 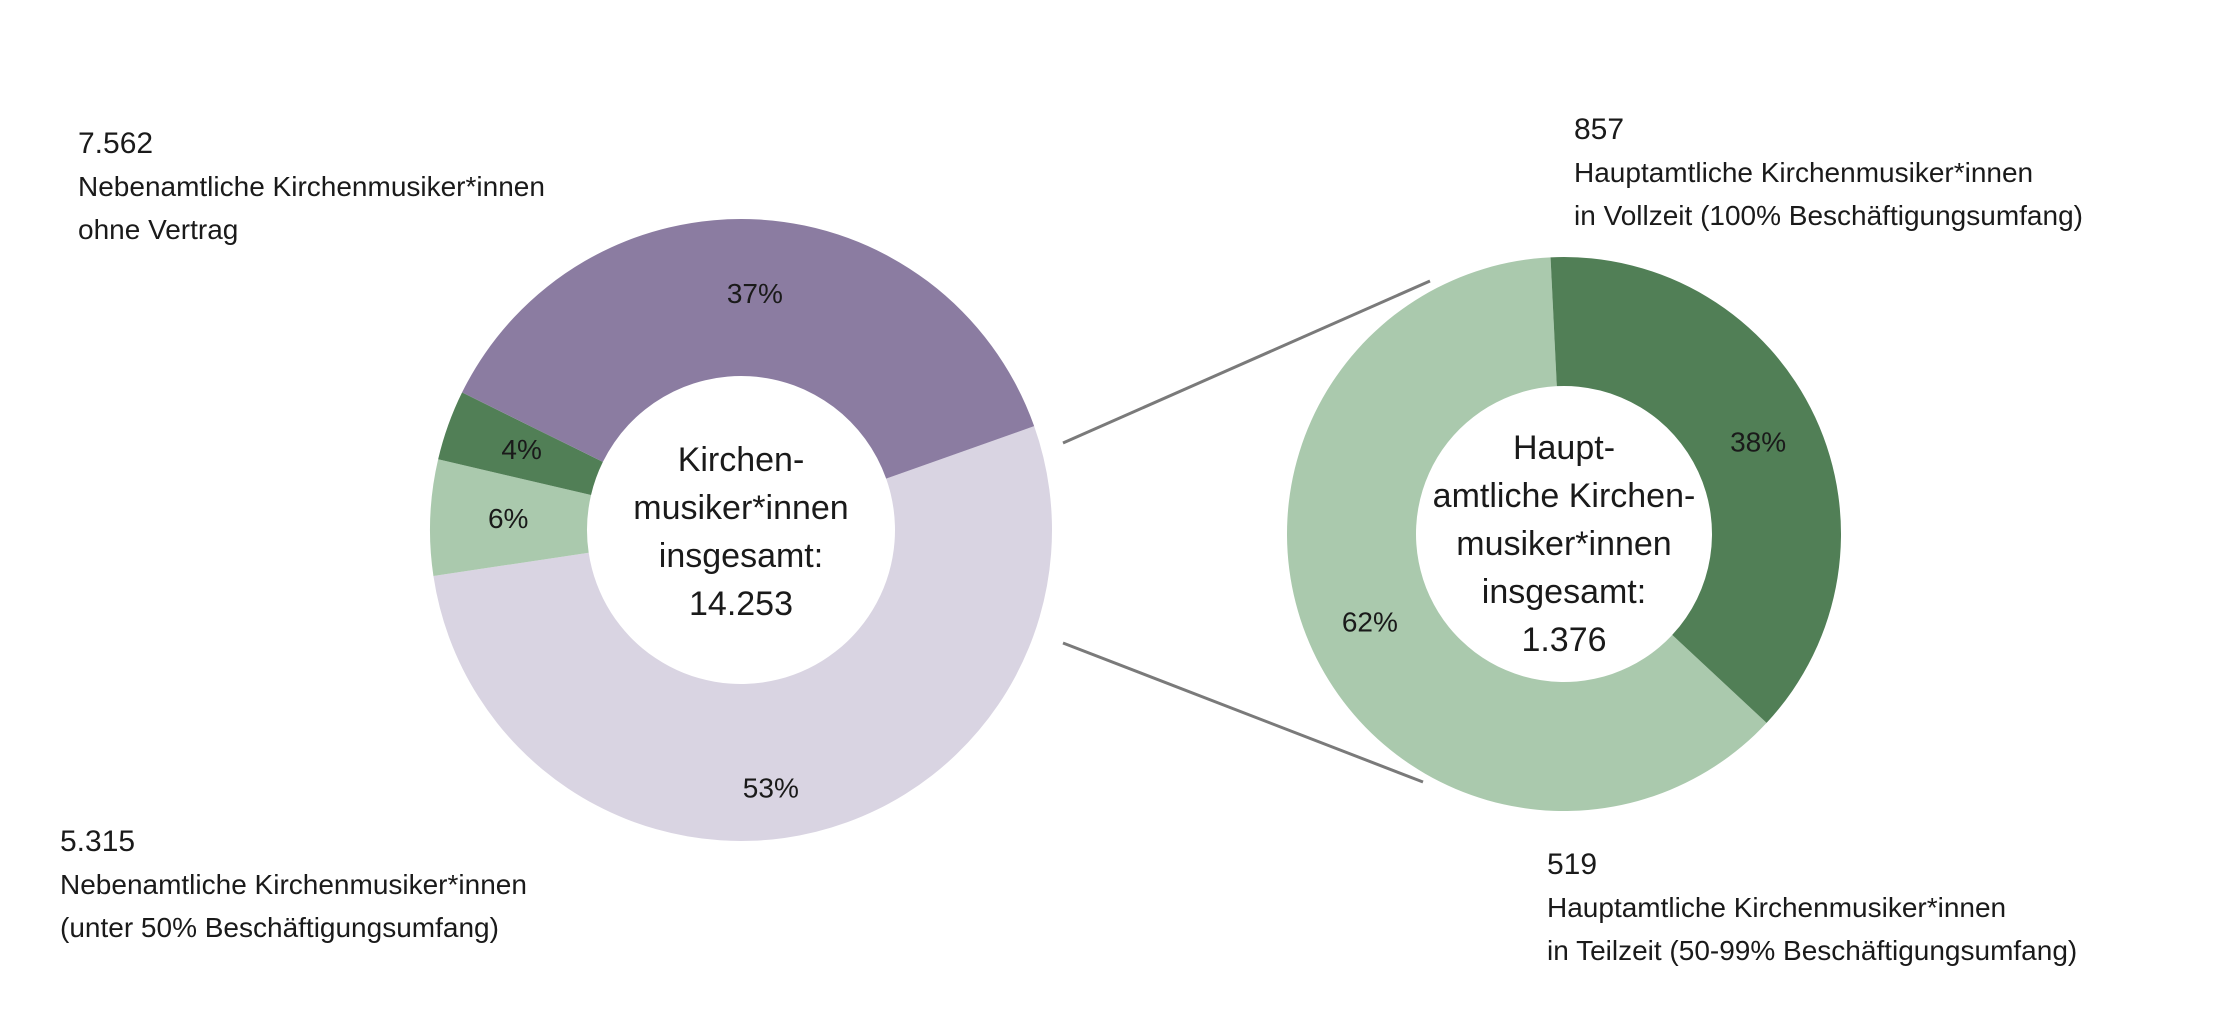 What do you see at coordinates (1758, 441) in the screenshot?
I see `slice-percent-label: 38%` at bounding box center [1758, 441].